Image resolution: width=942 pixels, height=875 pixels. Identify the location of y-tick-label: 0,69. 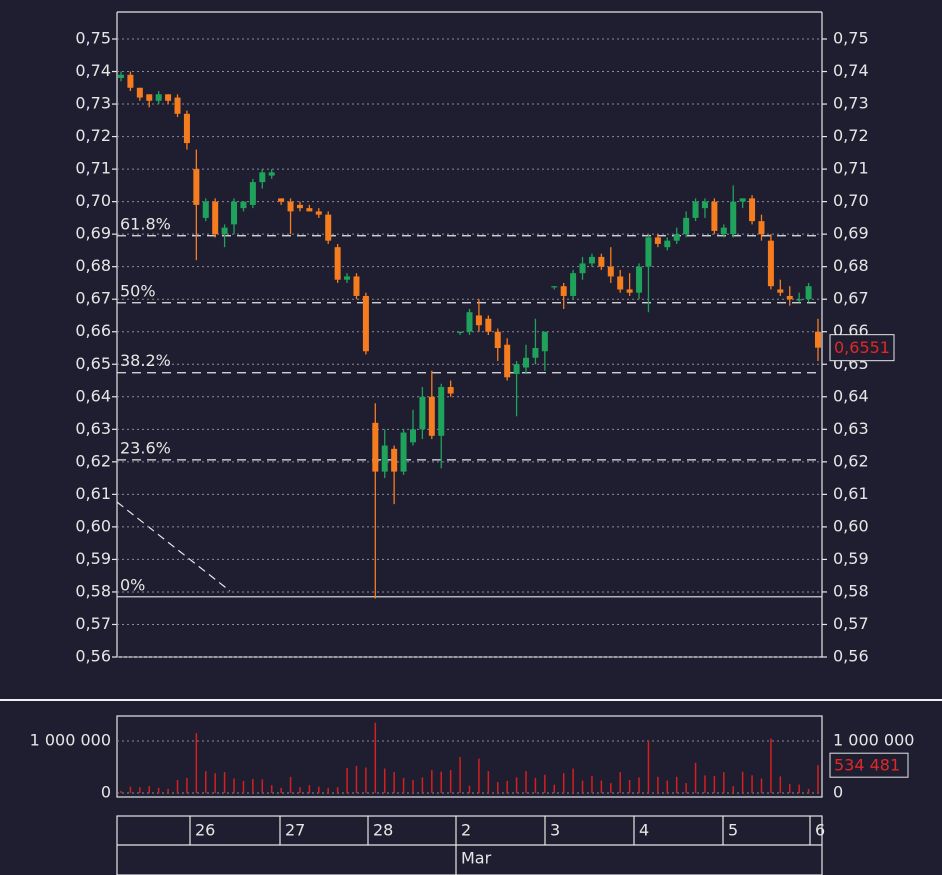
(93, 233).